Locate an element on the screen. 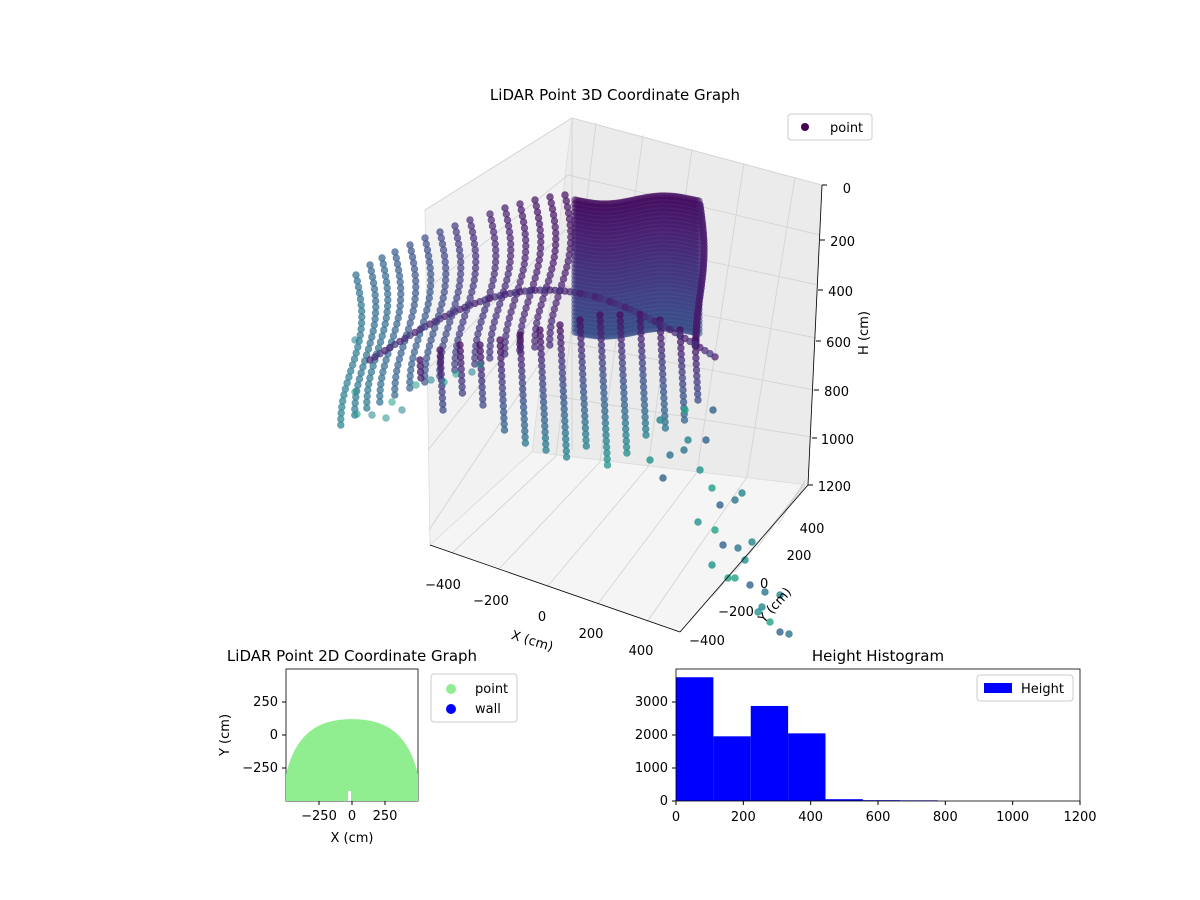  z-axis-3d: 0 200 400 600 800 1000 1200 H (cm) is located at coordinates (839, 338).